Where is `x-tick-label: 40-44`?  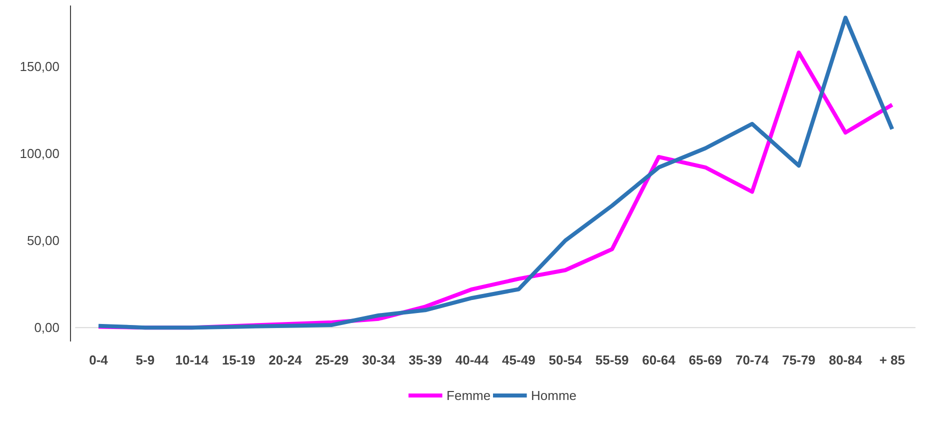
x-tick-label: 40-44 is located at coordinates (472, 360).